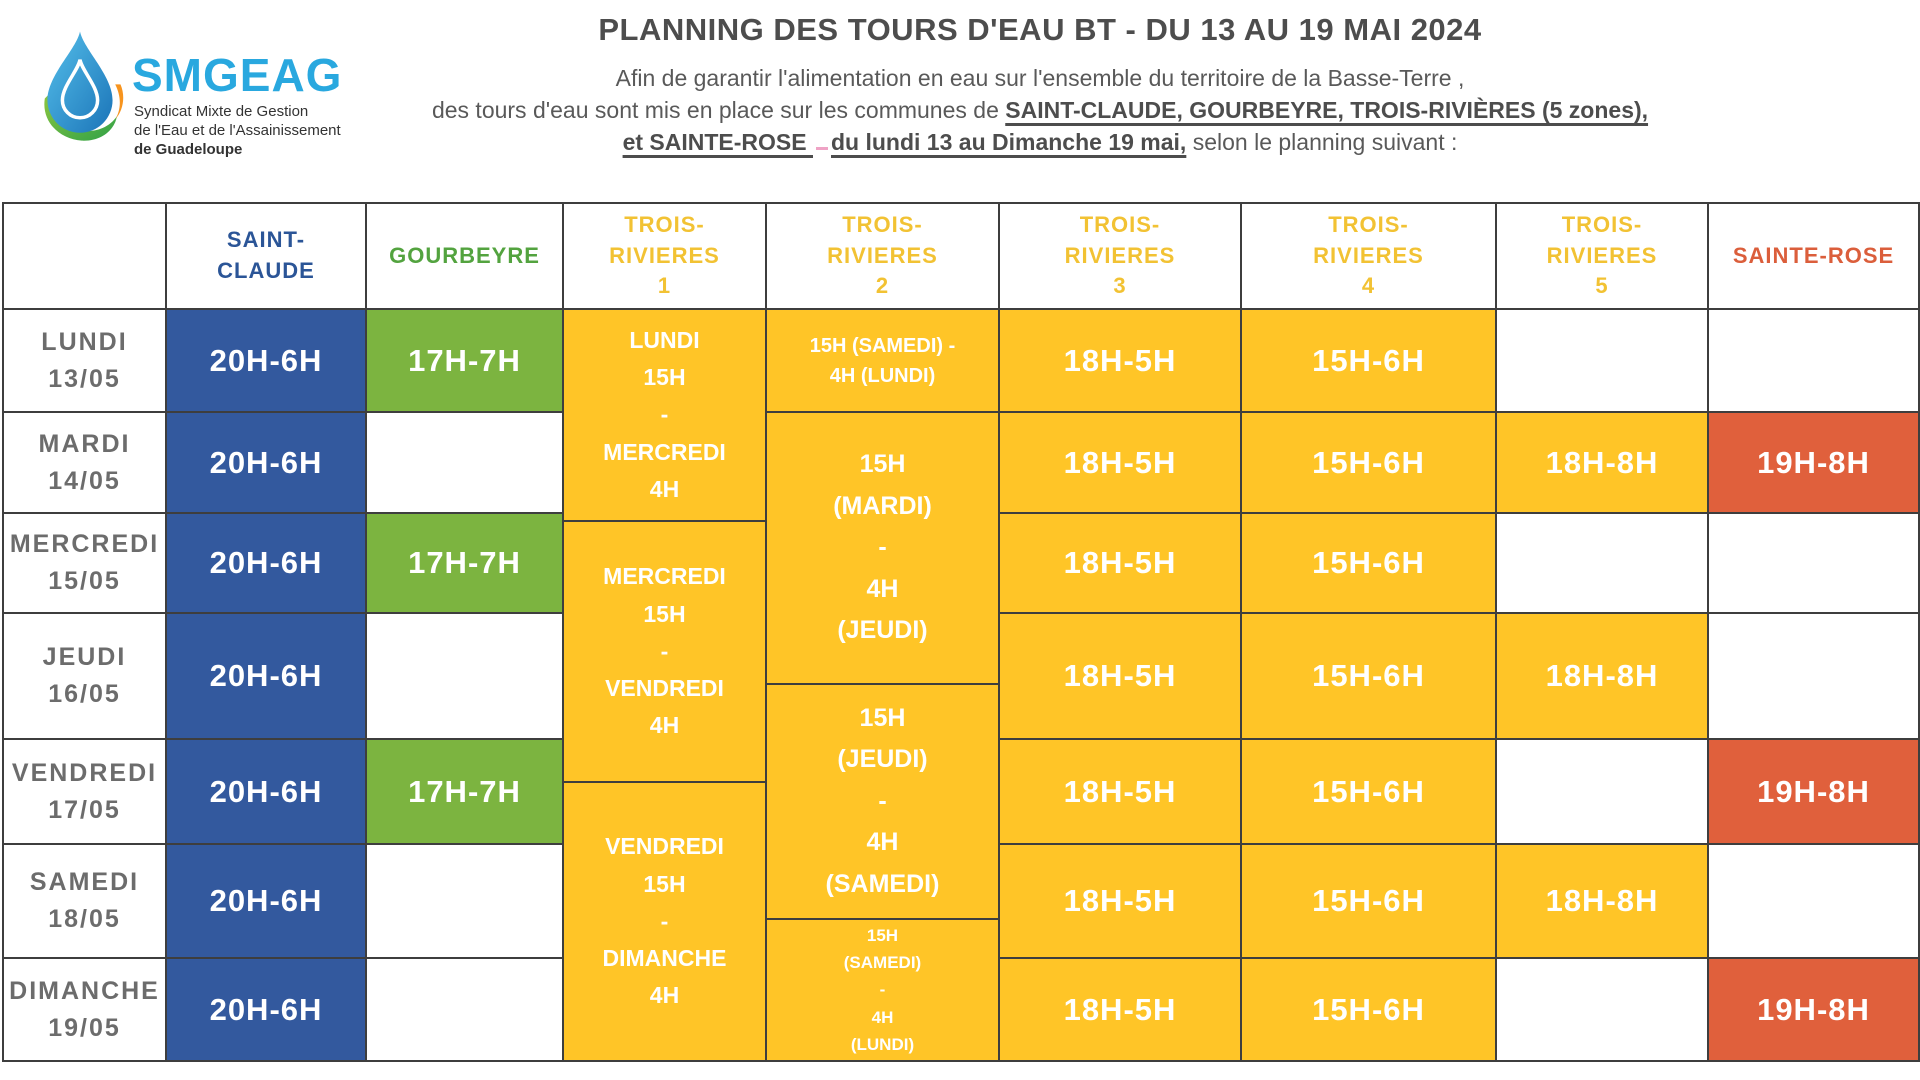 The width and height of the screenshot is (1920, 1080). Describe the element at coordinates (1602, 360) in the screenshot. I see `empty-cell-trois-rivieres-5-lundi` at that location.